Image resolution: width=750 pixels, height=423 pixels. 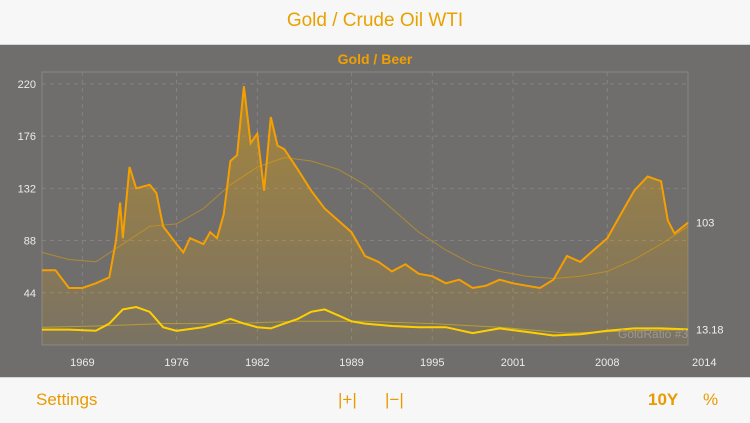 I want to click on secondary-ratio-line, so click(x=365, y=321).